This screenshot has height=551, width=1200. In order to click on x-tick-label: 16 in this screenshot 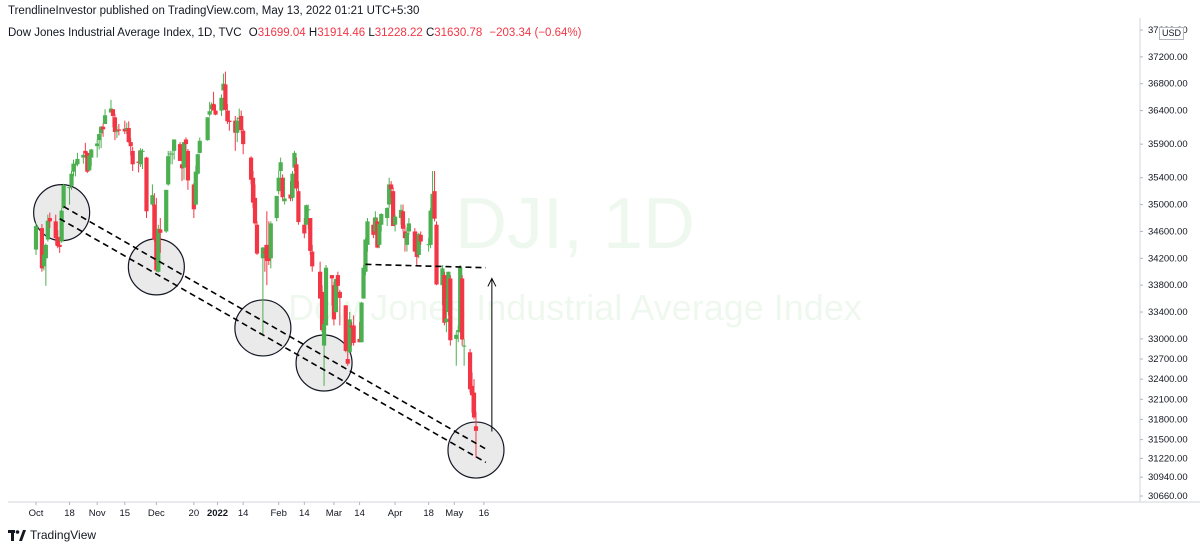, I will do `click(484, 513)`.